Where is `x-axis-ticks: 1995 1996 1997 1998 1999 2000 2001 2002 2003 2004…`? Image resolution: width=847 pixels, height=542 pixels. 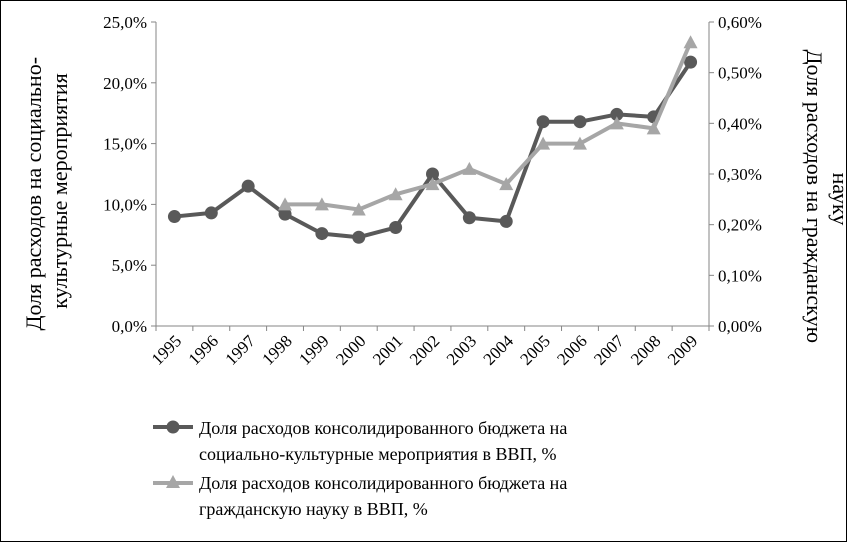 x-axis-ticks: 1995 1996 1997 1998 1999 2000 2001 2002 2003 2004… is located at coordinates (429, 347).